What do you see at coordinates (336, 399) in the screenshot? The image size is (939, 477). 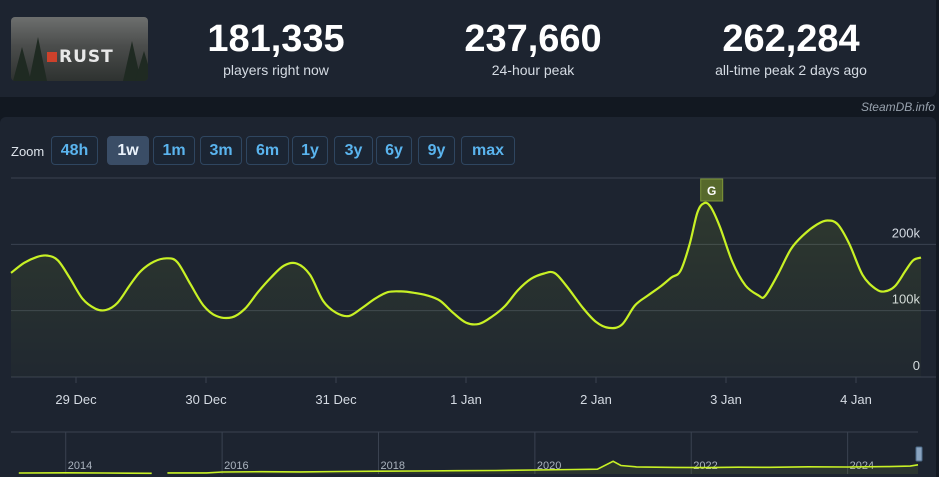 I see `x-tick-label: 31 Dec` at bounding box center [336, 399].